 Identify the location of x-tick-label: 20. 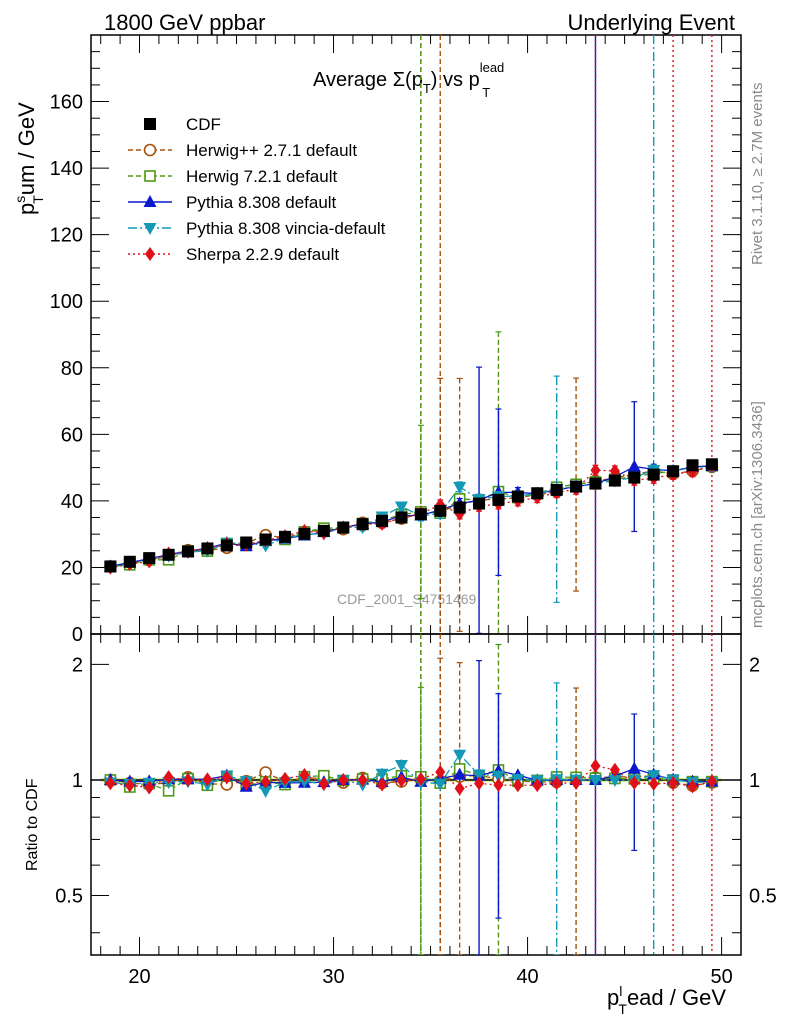
(139, 977).